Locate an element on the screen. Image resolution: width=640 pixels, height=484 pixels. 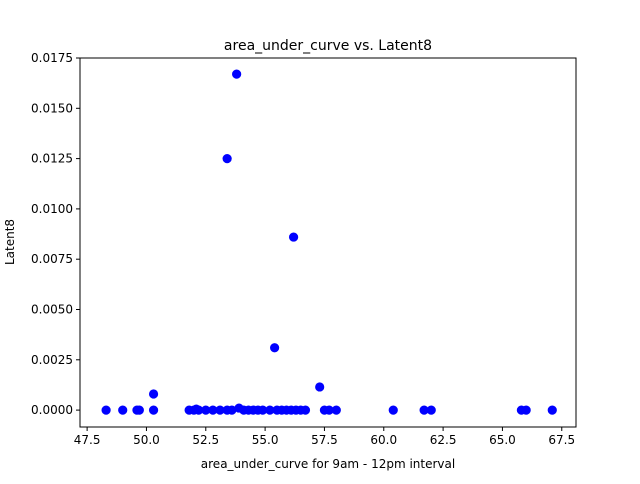
y-axis-label: Latent8 is located at coordinates (10, 242).